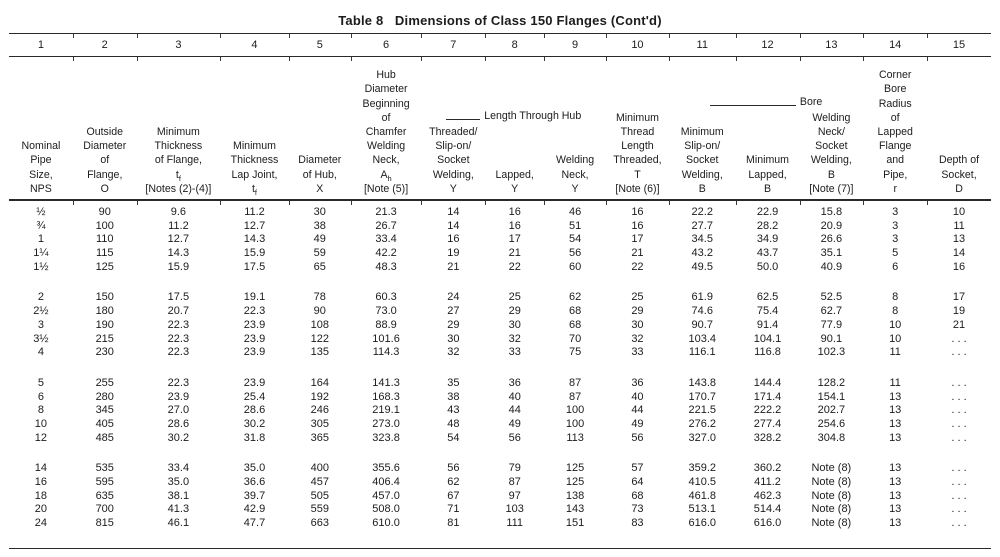 The width and height of the screenshot is (1000, 557). What do you see at coordinates (41, 167) in the screenshot?
I see `header-nominal-pipe-size: Nominal Pipe Size, NPS` at bounding box center [41, 167].